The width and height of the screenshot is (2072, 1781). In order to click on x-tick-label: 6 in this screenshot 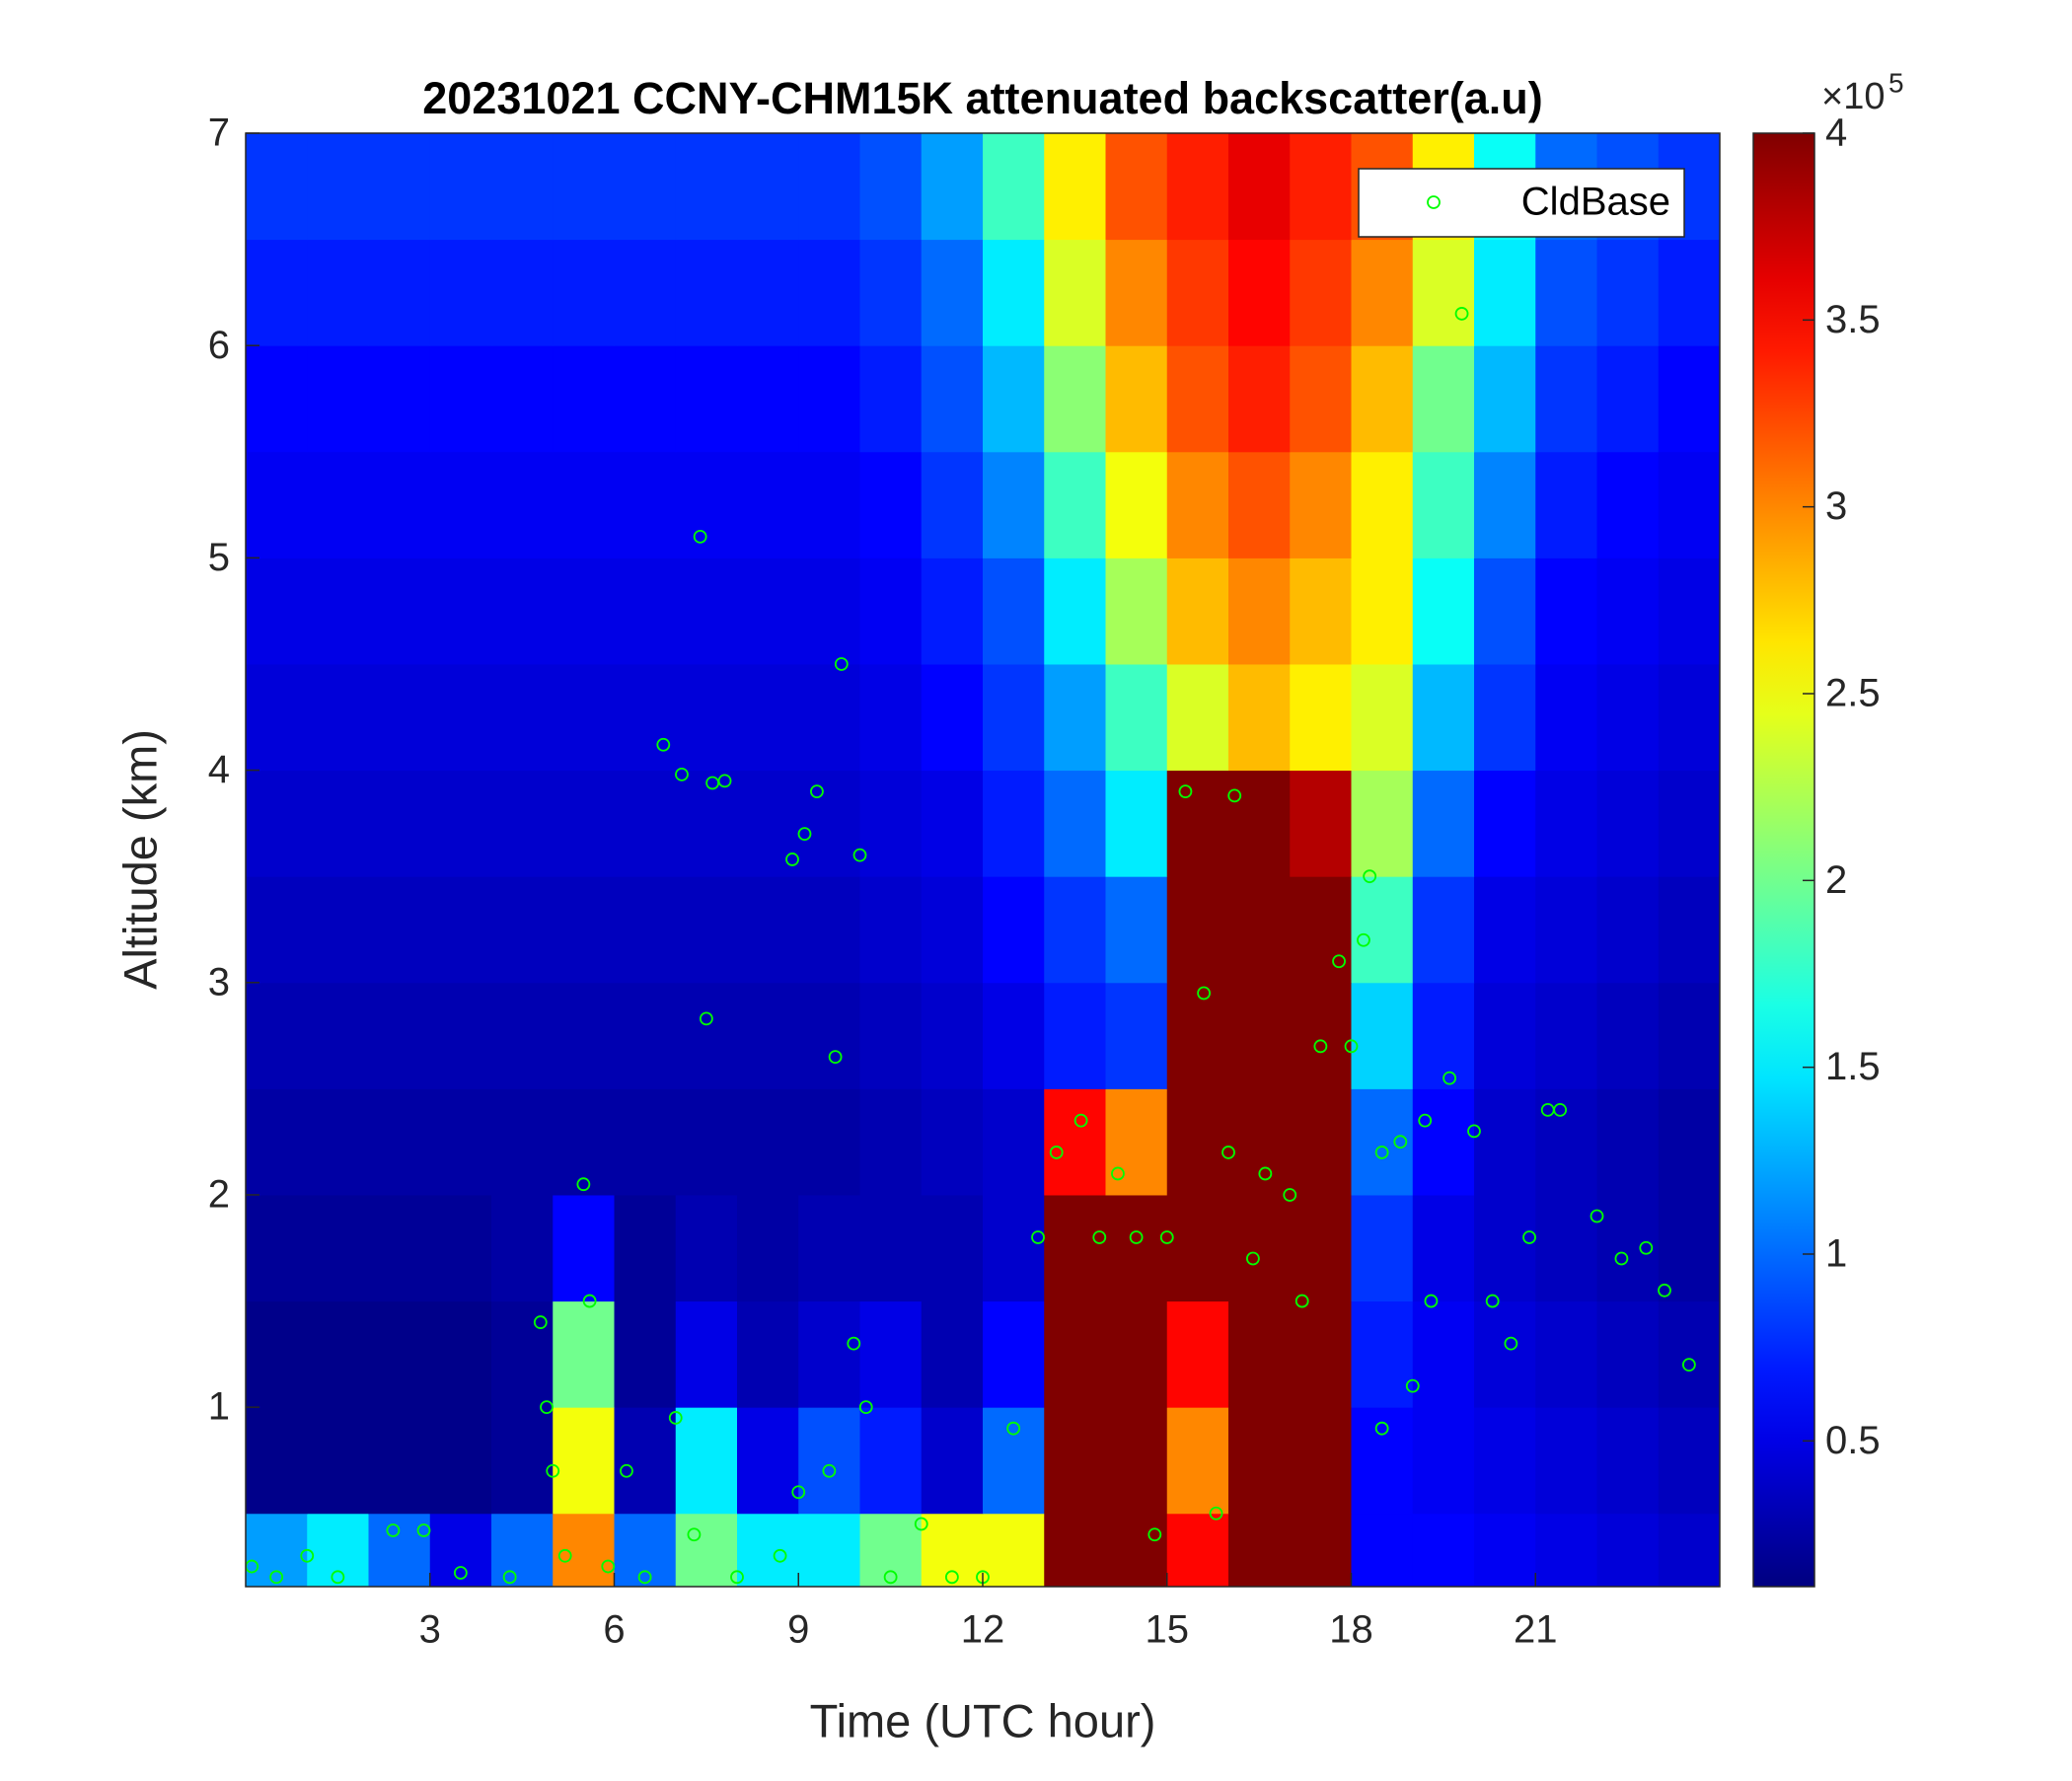, I will do `click(614, 1630)`.